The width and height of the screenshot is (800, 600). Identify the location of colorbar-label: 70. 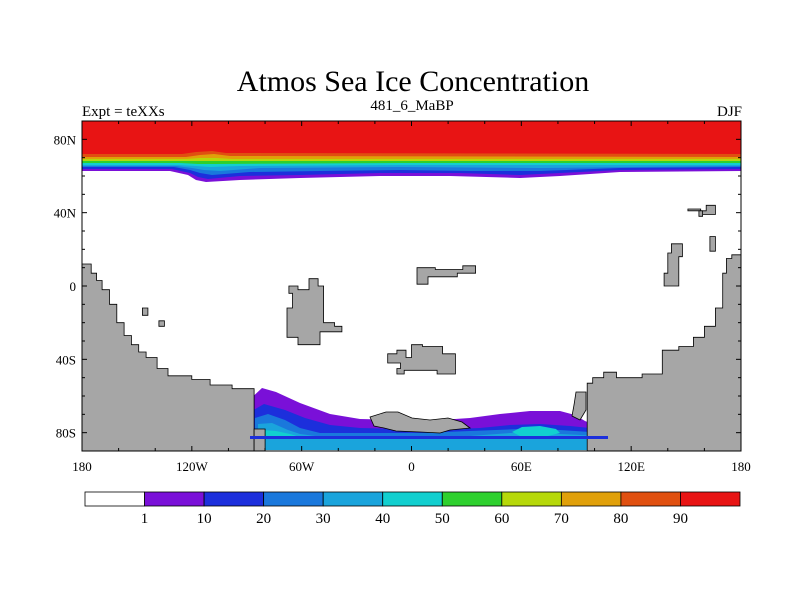
(561, 519).